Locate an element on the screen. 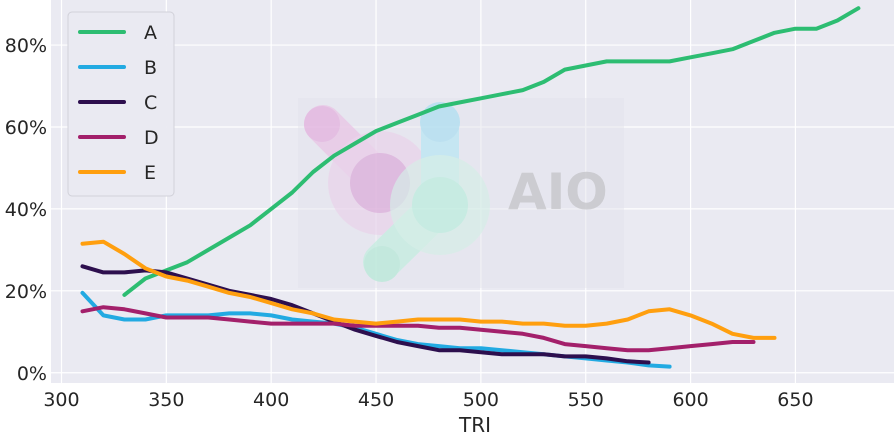  x-tick-label: 400 is located at coordinates (271, 400).